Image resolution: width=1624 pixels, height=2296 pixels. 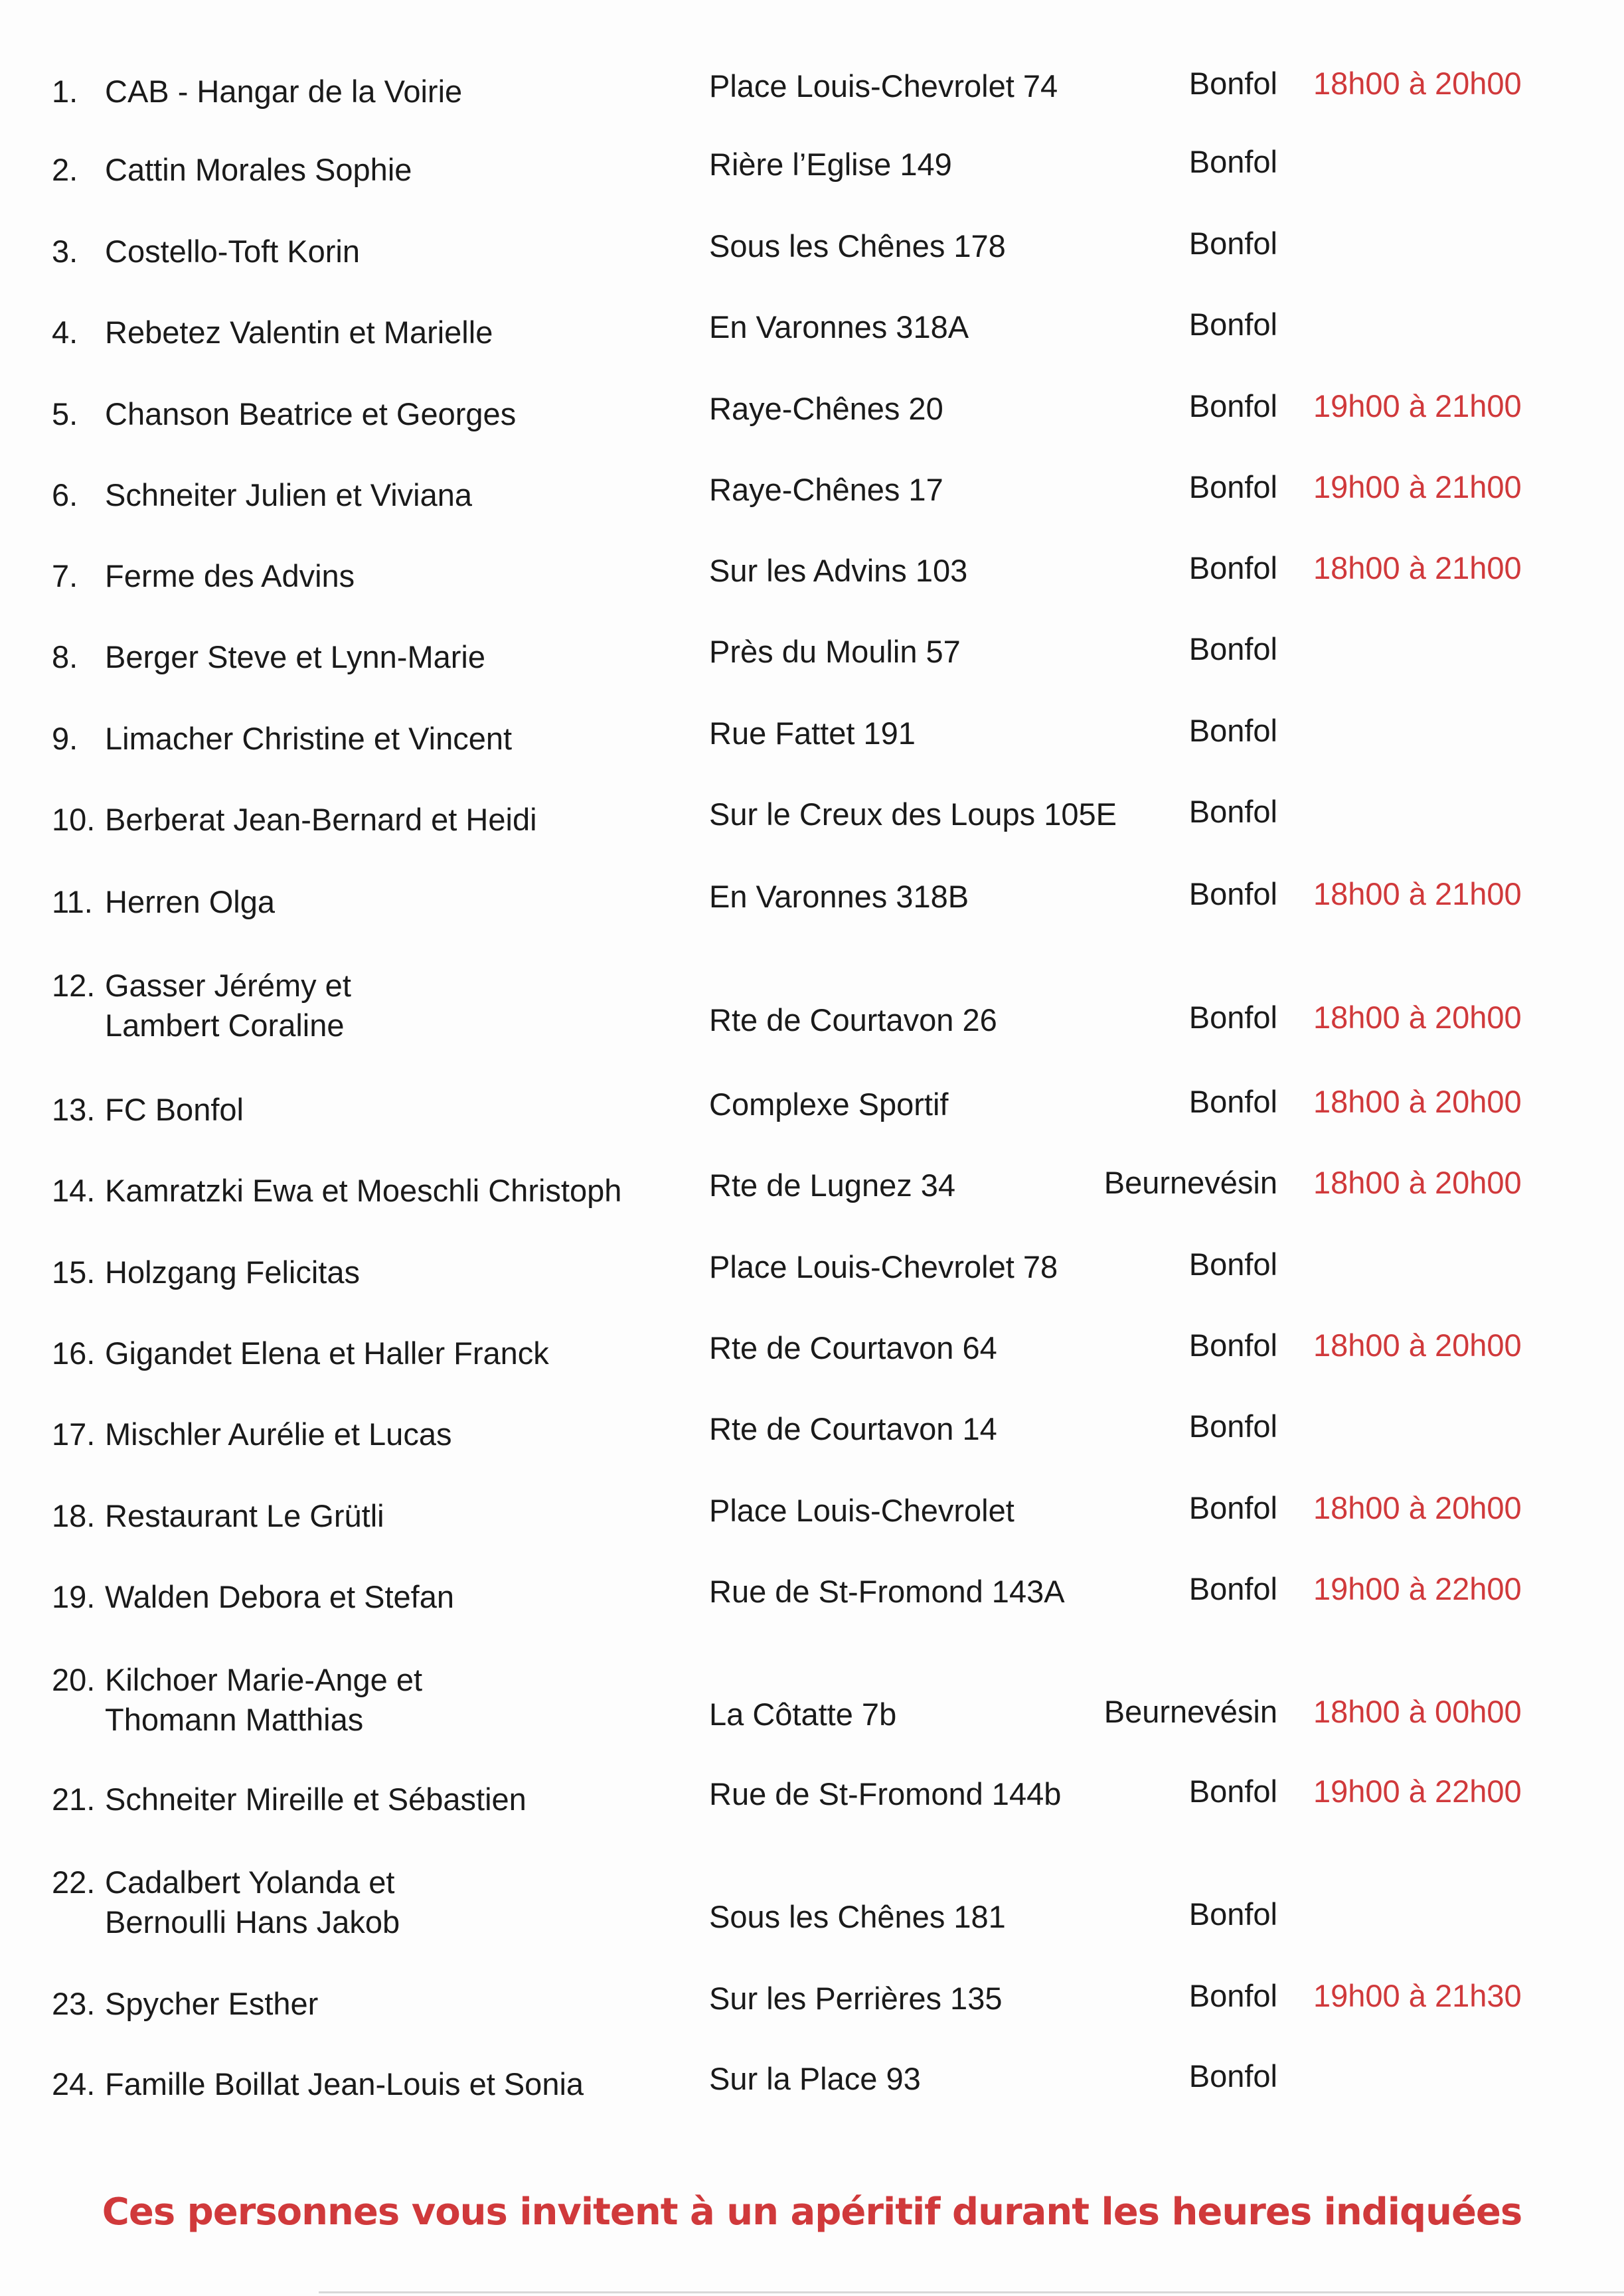 What do you see at coordinates (74, 985) in the screenshot?
I see `entry-number: 12.` at bounding box center [74, 985].